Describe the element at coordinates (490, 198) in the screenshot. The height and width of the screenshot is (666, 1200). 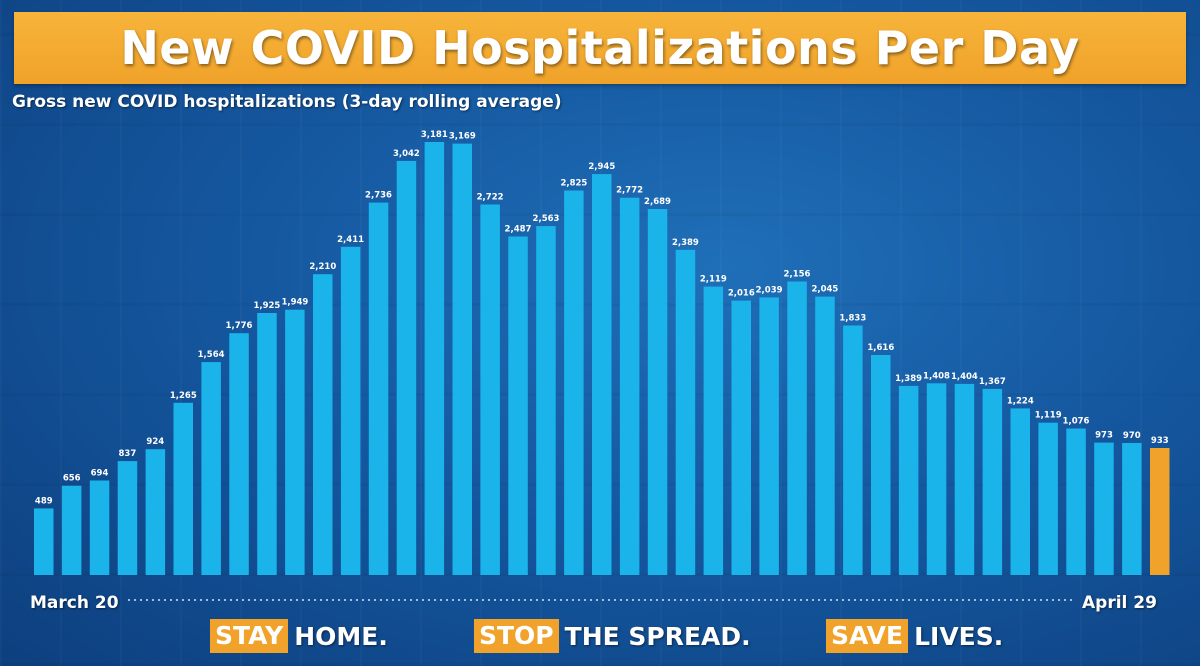
I see `bar-value-label: 2,722` at that location.